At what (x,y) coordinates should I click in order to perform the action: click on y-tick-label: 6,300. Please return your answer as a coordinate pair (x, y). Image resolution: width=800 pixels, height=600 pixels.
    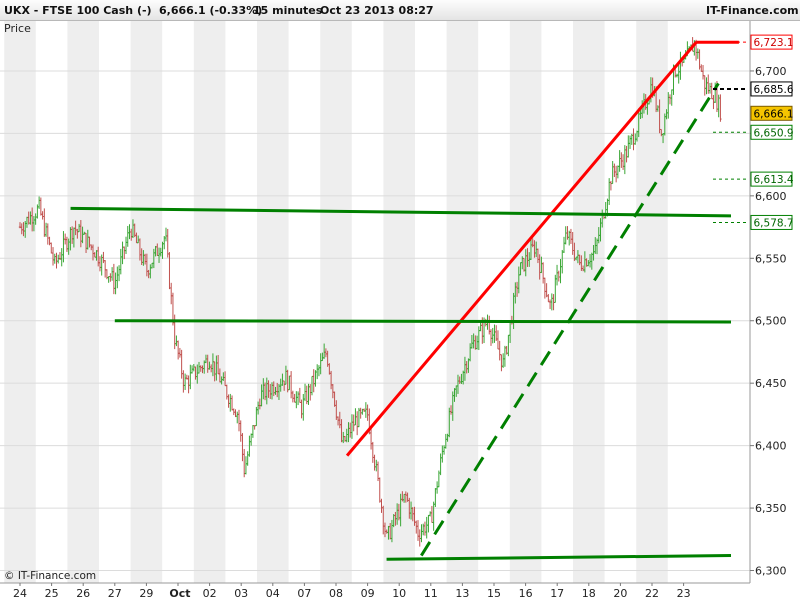
    Looking at the image, I should click on (771, 571).